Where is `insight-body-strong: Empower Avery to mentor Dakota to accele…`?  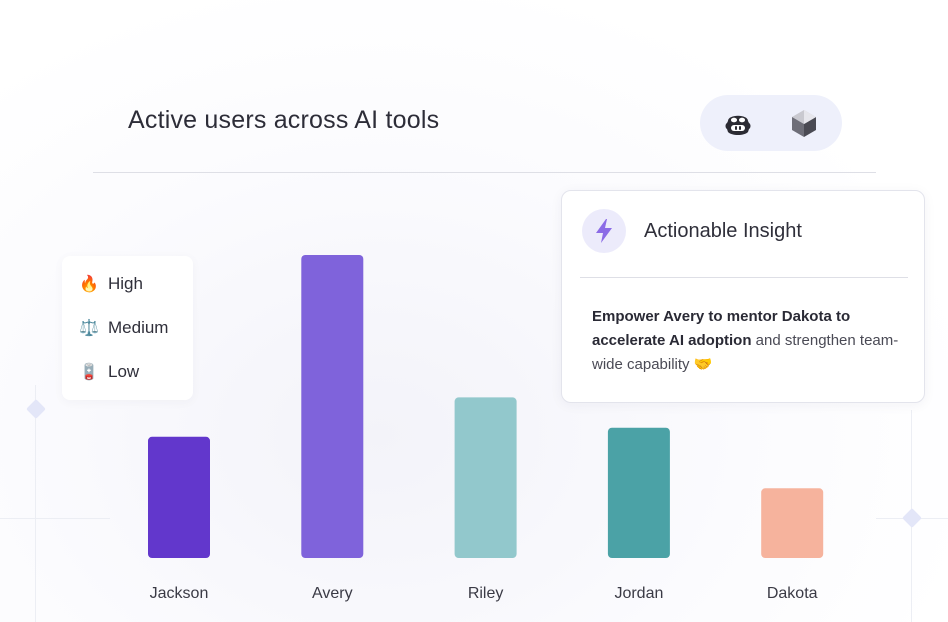
insight-body-strong: Empower Avery to mentor Dakota to accele… is located at coordinates (721, 328).